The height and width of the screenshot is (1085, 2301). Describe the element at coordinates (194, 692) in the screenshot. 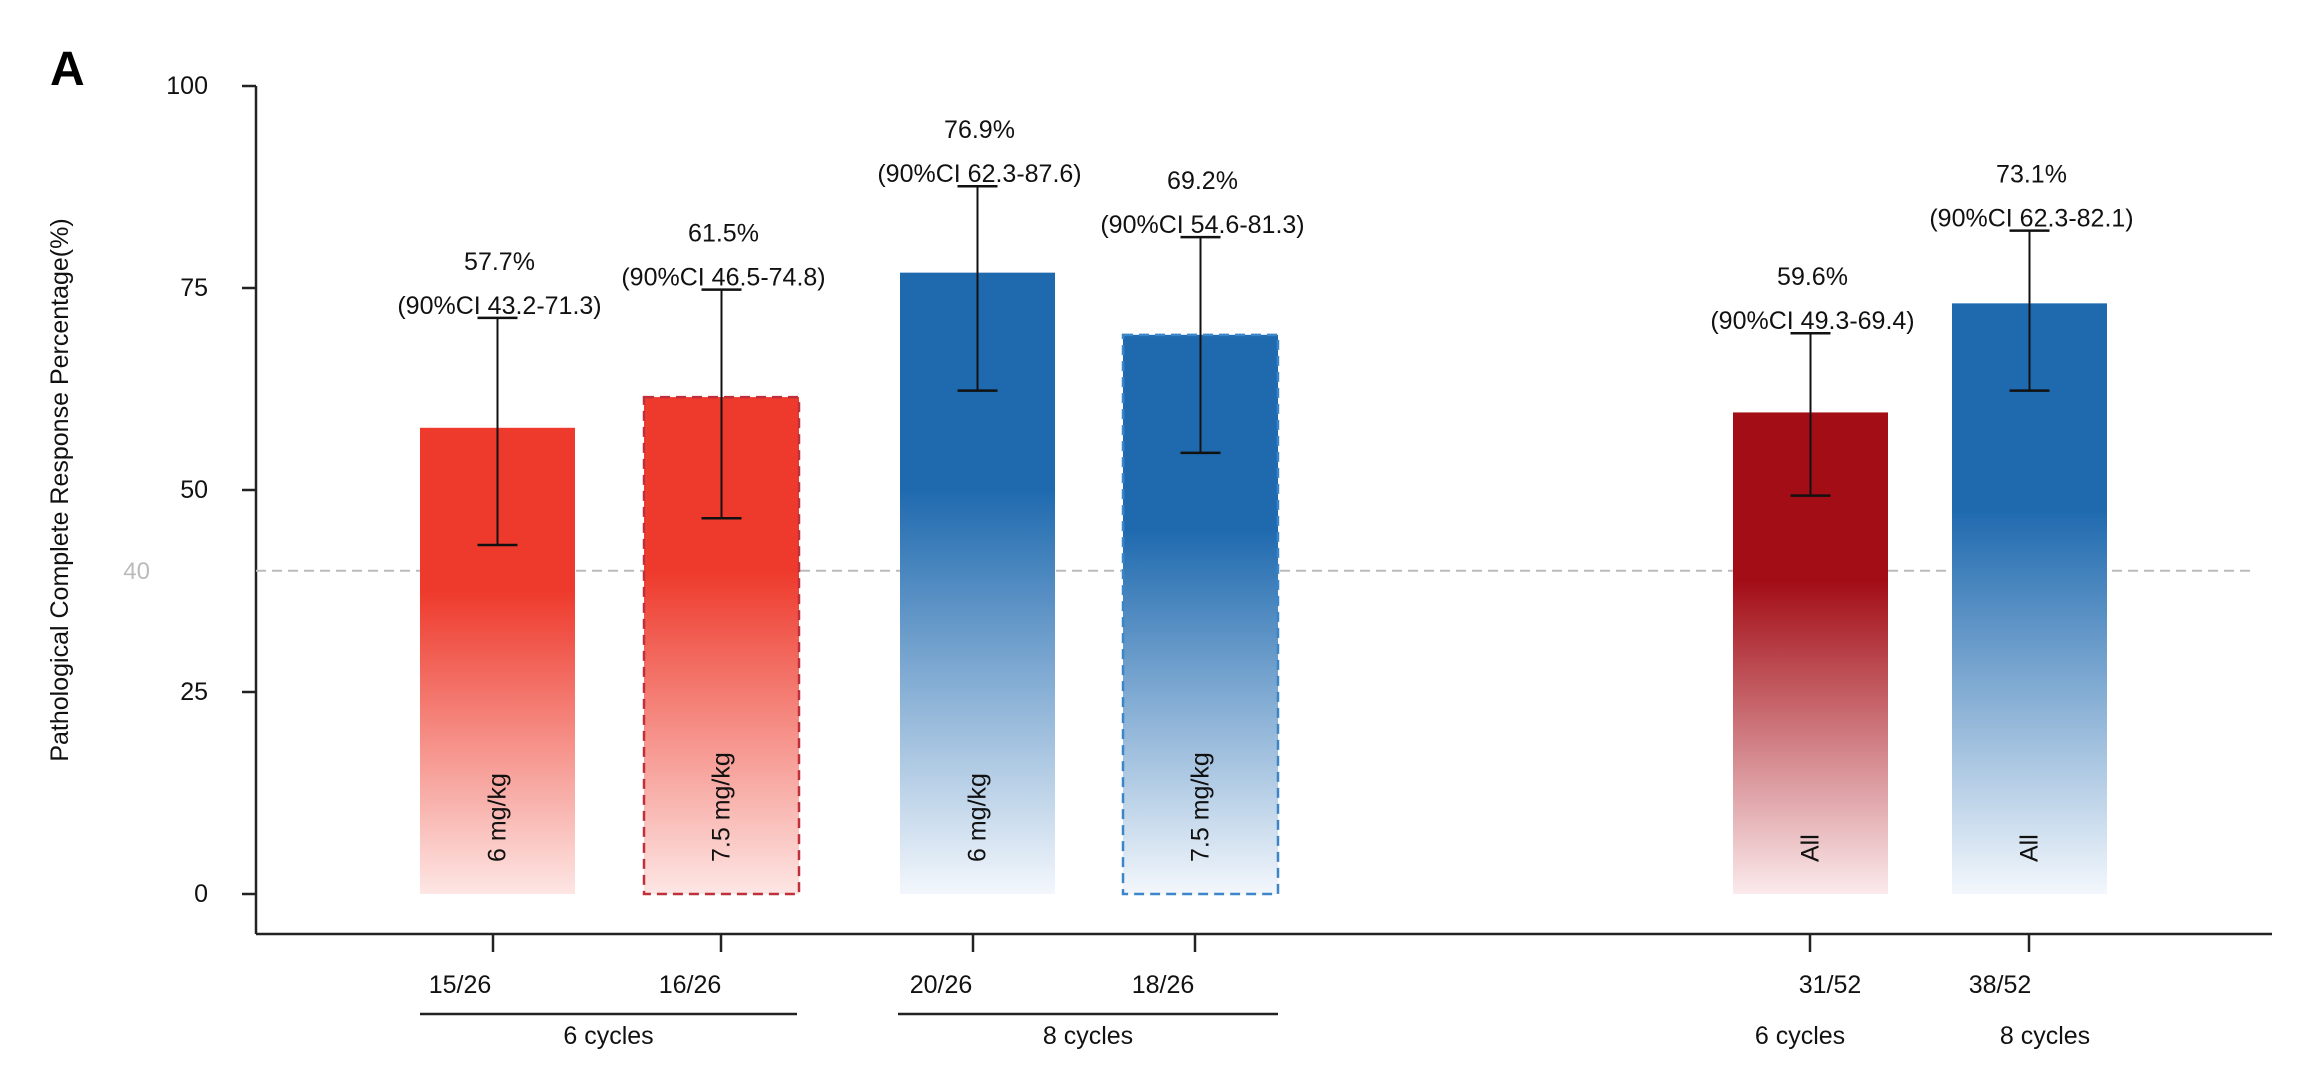

I see `y-tick-label: 25` at that location.